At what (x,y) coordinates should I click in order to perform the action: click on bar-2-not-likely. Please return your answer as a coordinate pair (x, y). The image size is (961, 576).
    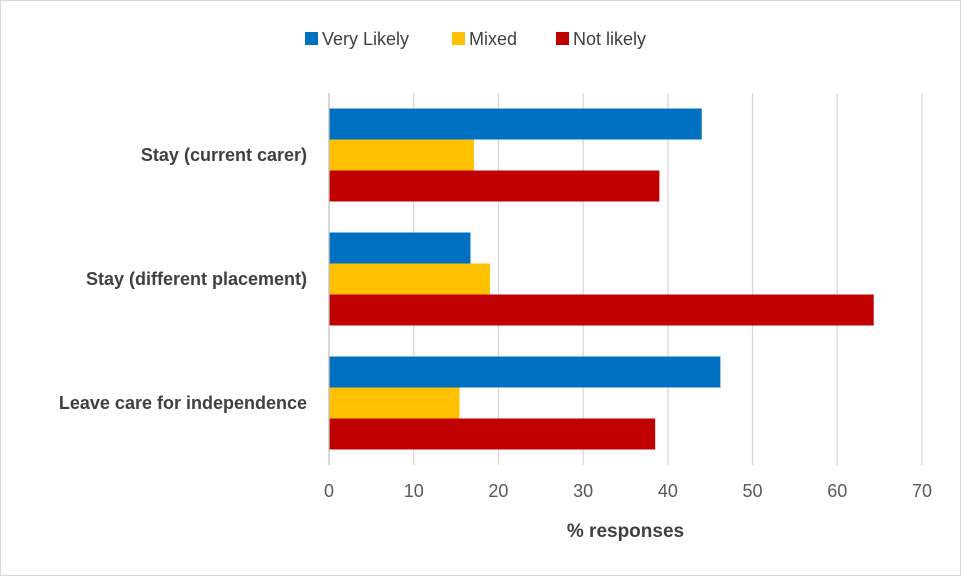
    Looking at the image, I should click on (601, 310).